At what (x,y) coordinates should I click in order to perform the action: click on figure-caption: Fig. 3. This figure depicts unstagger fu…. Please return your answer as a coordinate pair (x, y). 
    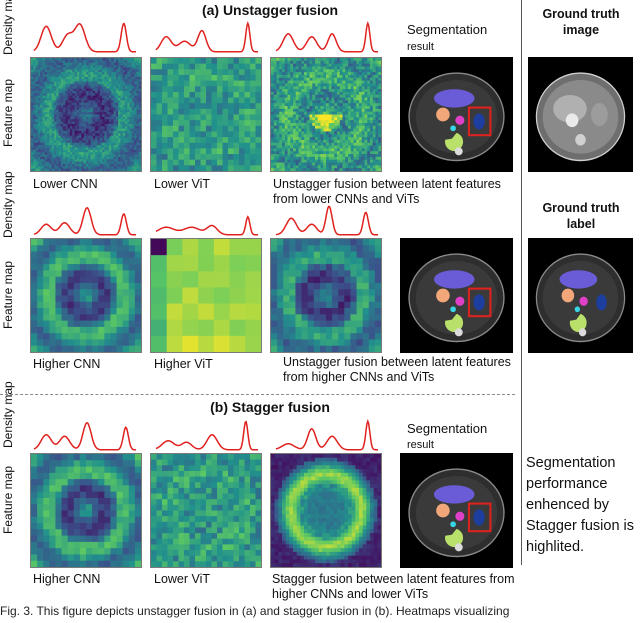
    Looking at the image, I should click on (255, 611).